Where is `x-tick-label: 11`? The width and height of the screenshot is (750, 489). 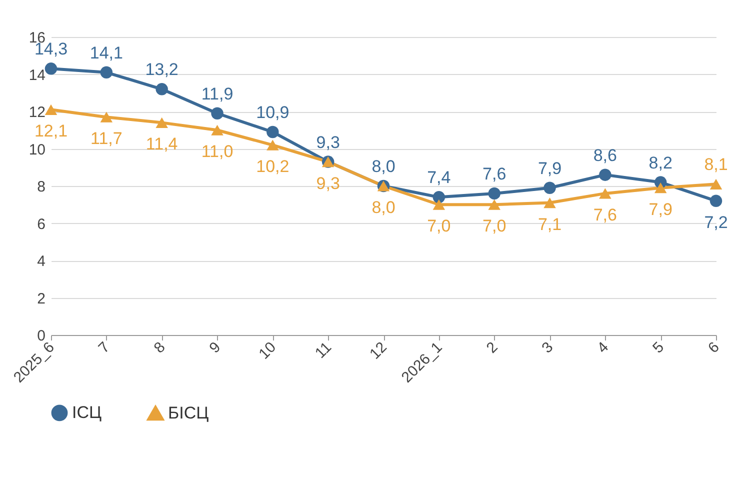 x-tick-label: 11 is located at coordinates (323, 350).